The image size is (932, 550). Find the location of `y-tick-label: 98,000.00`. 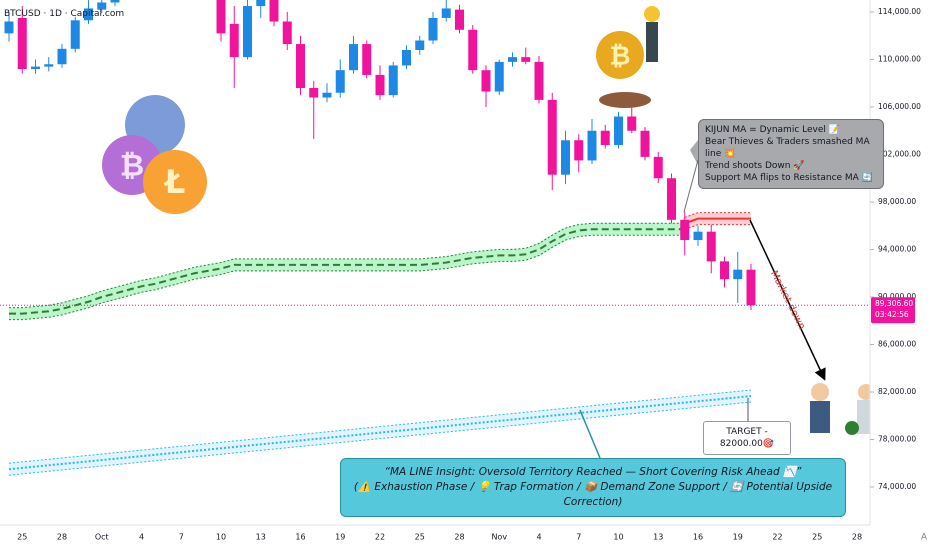

y-tick-label: 98,000.00 is located at coordinates (897, 201).